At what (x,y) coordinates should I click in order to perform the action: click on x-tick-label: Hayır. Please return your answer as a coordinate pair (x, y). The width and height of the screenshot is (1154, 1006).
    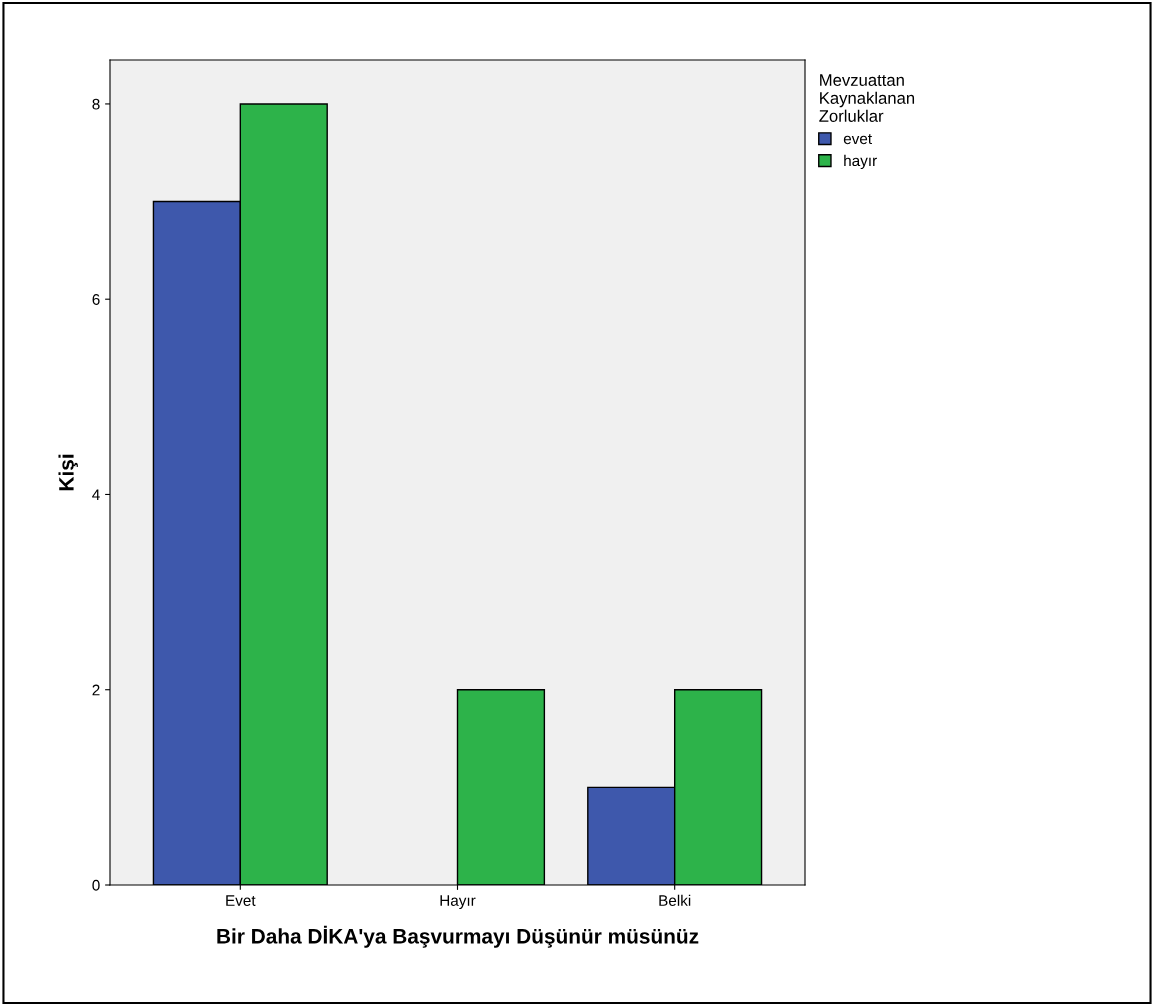
    Looking at the image, I should click on (458, 902).